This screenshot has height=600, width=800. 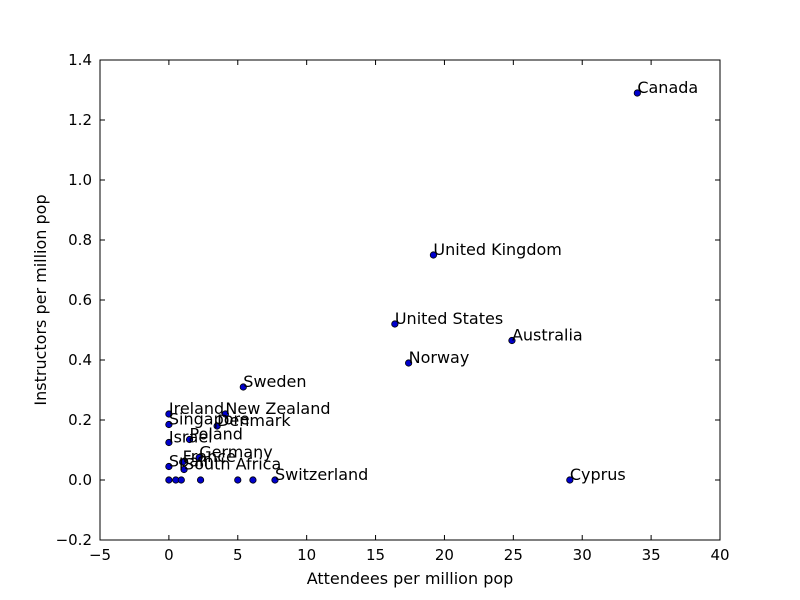 What do you see at coordinates (513, 555) in the screenshot?
I see `x-tick-label: 25` at bounding box center [513, 555].